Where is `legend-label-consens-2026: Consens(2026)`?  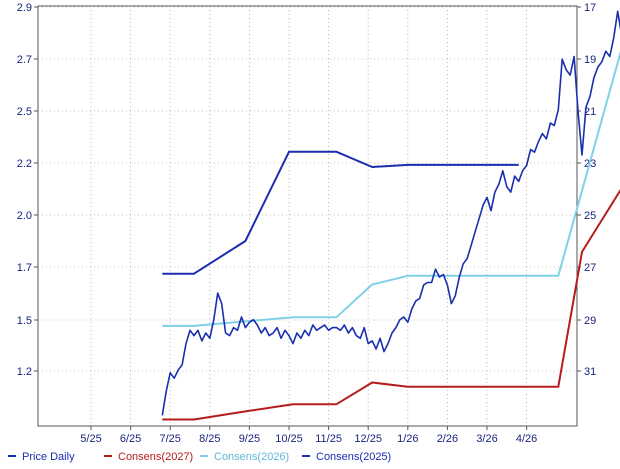
legend-label-consens-2026: Consens(2026) is located at coordinates (251, 457).